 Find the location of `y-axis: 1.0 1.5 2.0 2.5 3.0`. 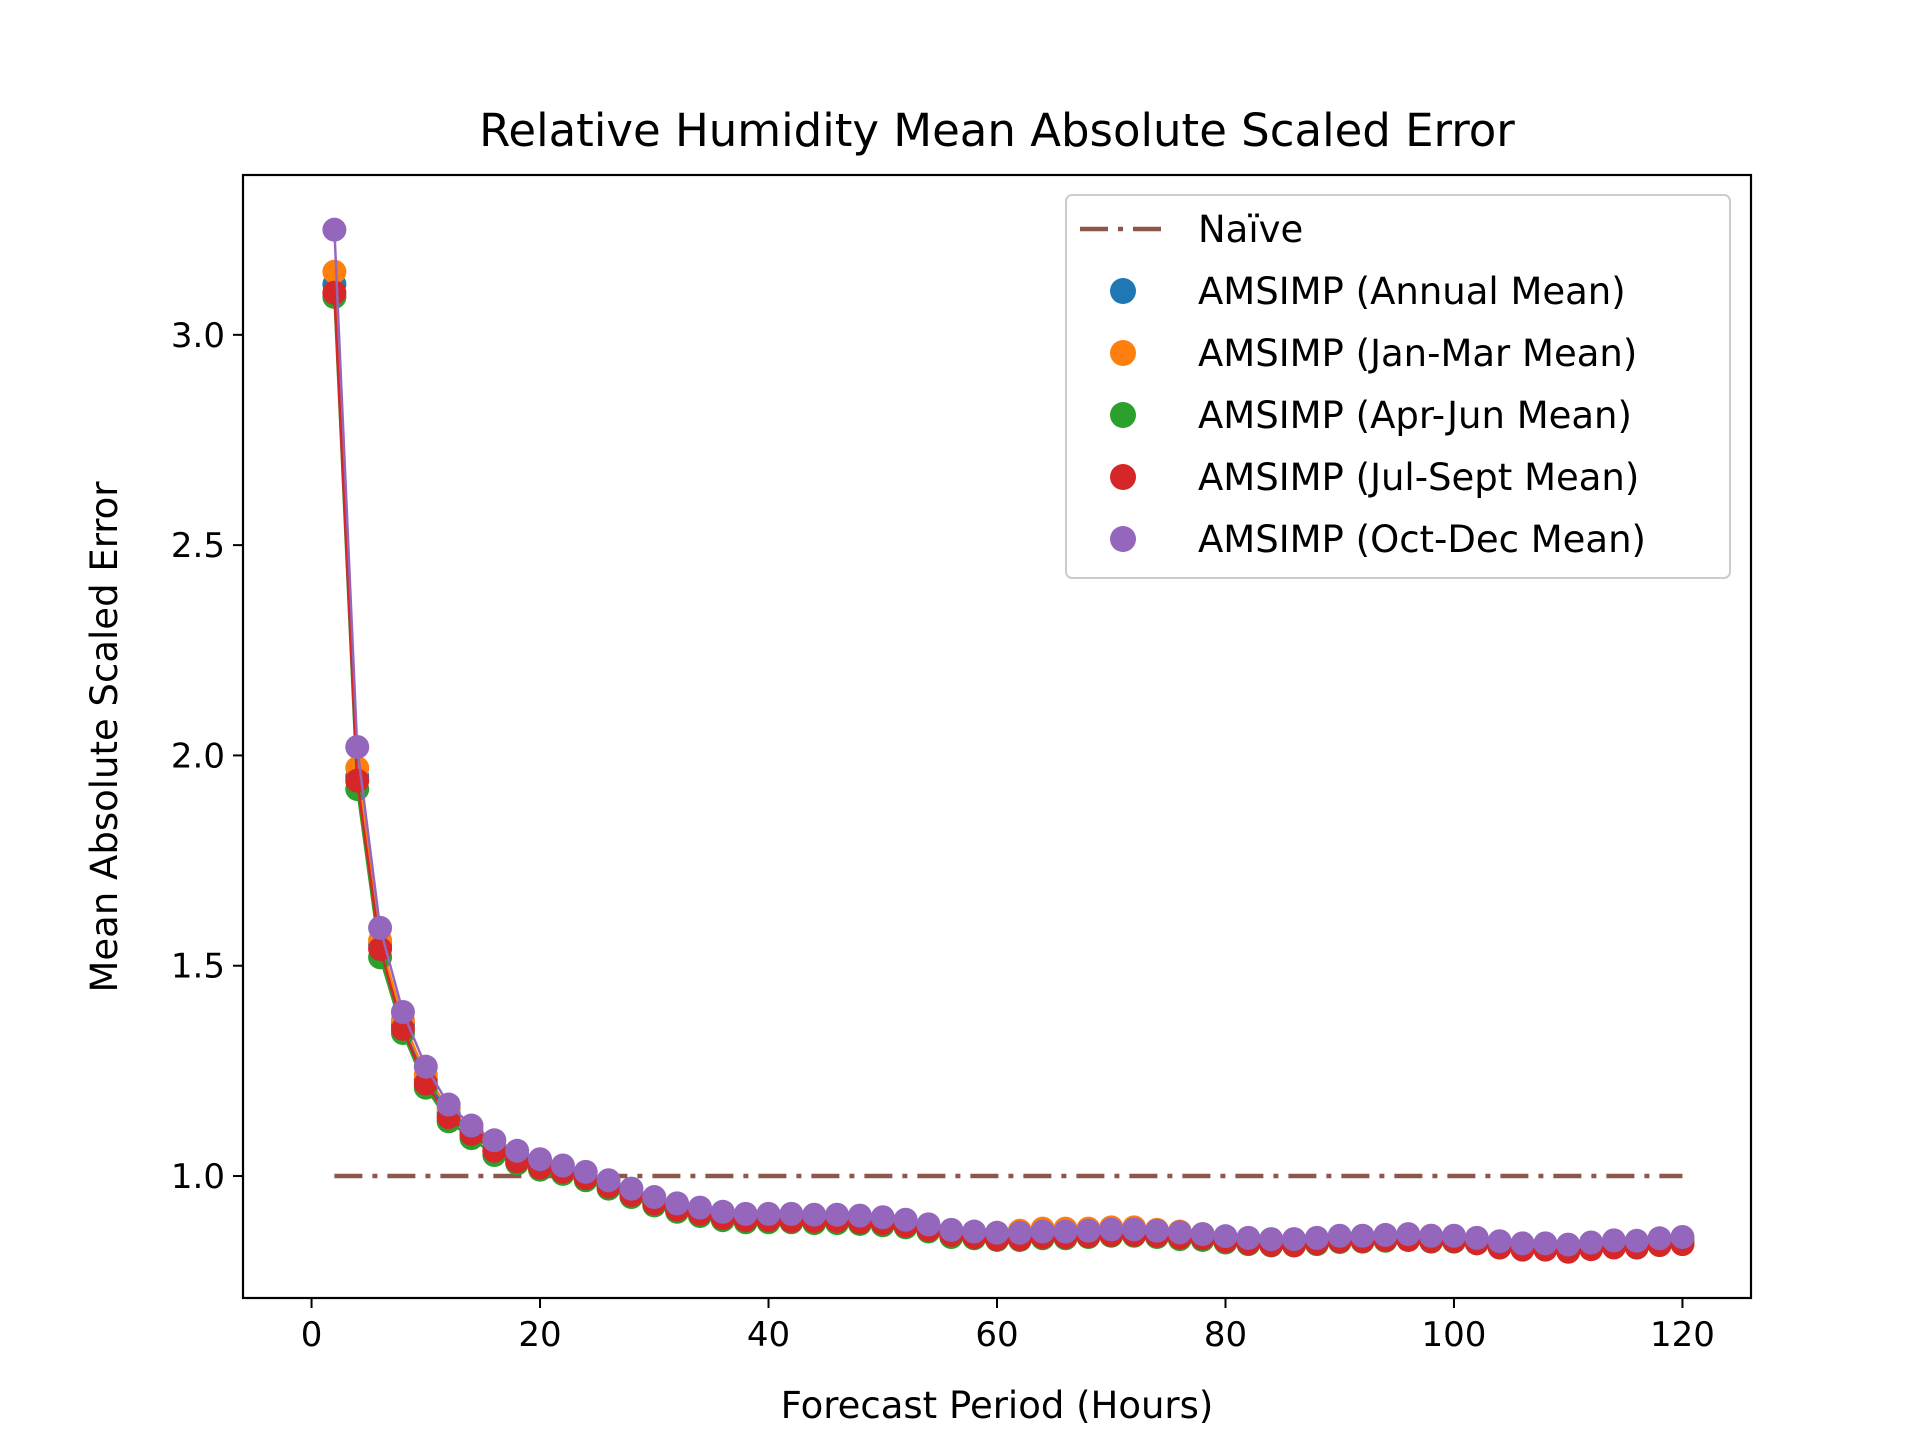

y-axis: 1.0 1.5 2.0 2.5 3.0 is located at coordinates (207, 756).